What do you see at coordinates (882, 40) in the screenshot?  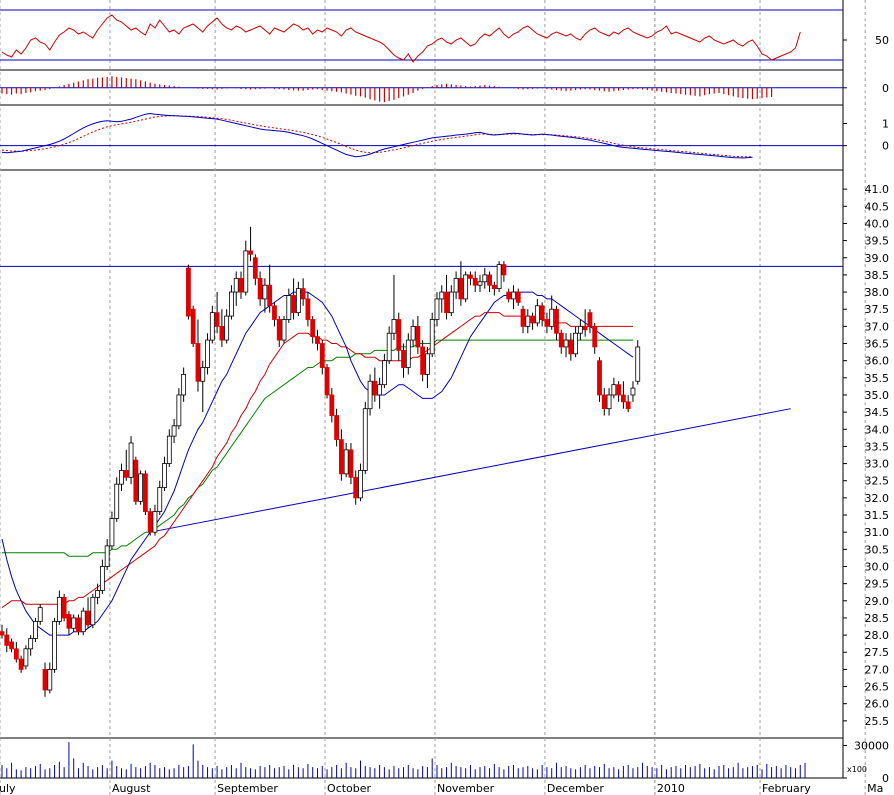 I see `y-tick-label: 50` at bounding box center [882, 40].